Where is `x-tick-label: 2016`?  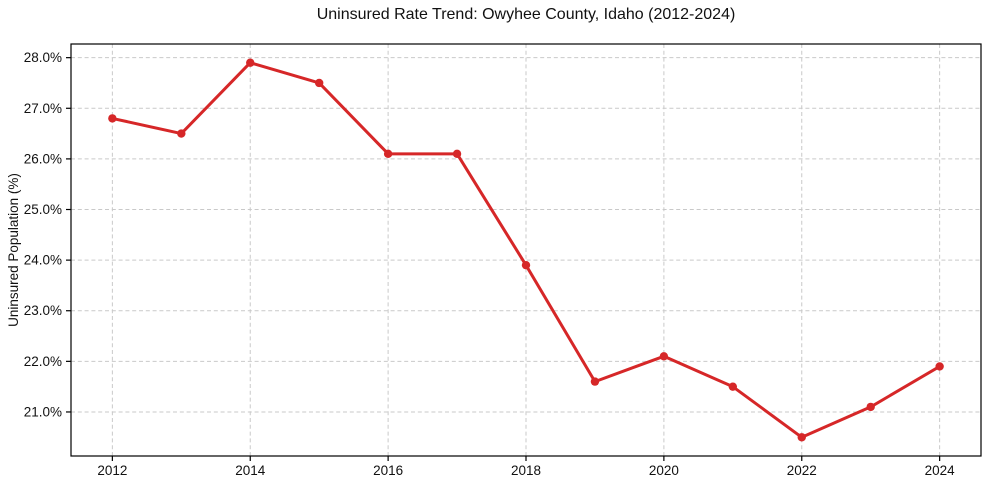
x-tick-label: 2016 is located at coordinates (388, 470).